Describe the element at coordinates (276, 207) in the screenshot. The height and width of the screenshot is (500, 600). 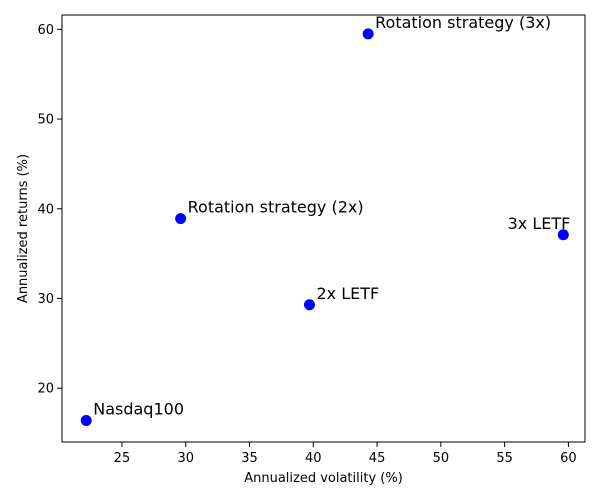
I see `data-point-label: Rotation strategy (2x)` at that location.